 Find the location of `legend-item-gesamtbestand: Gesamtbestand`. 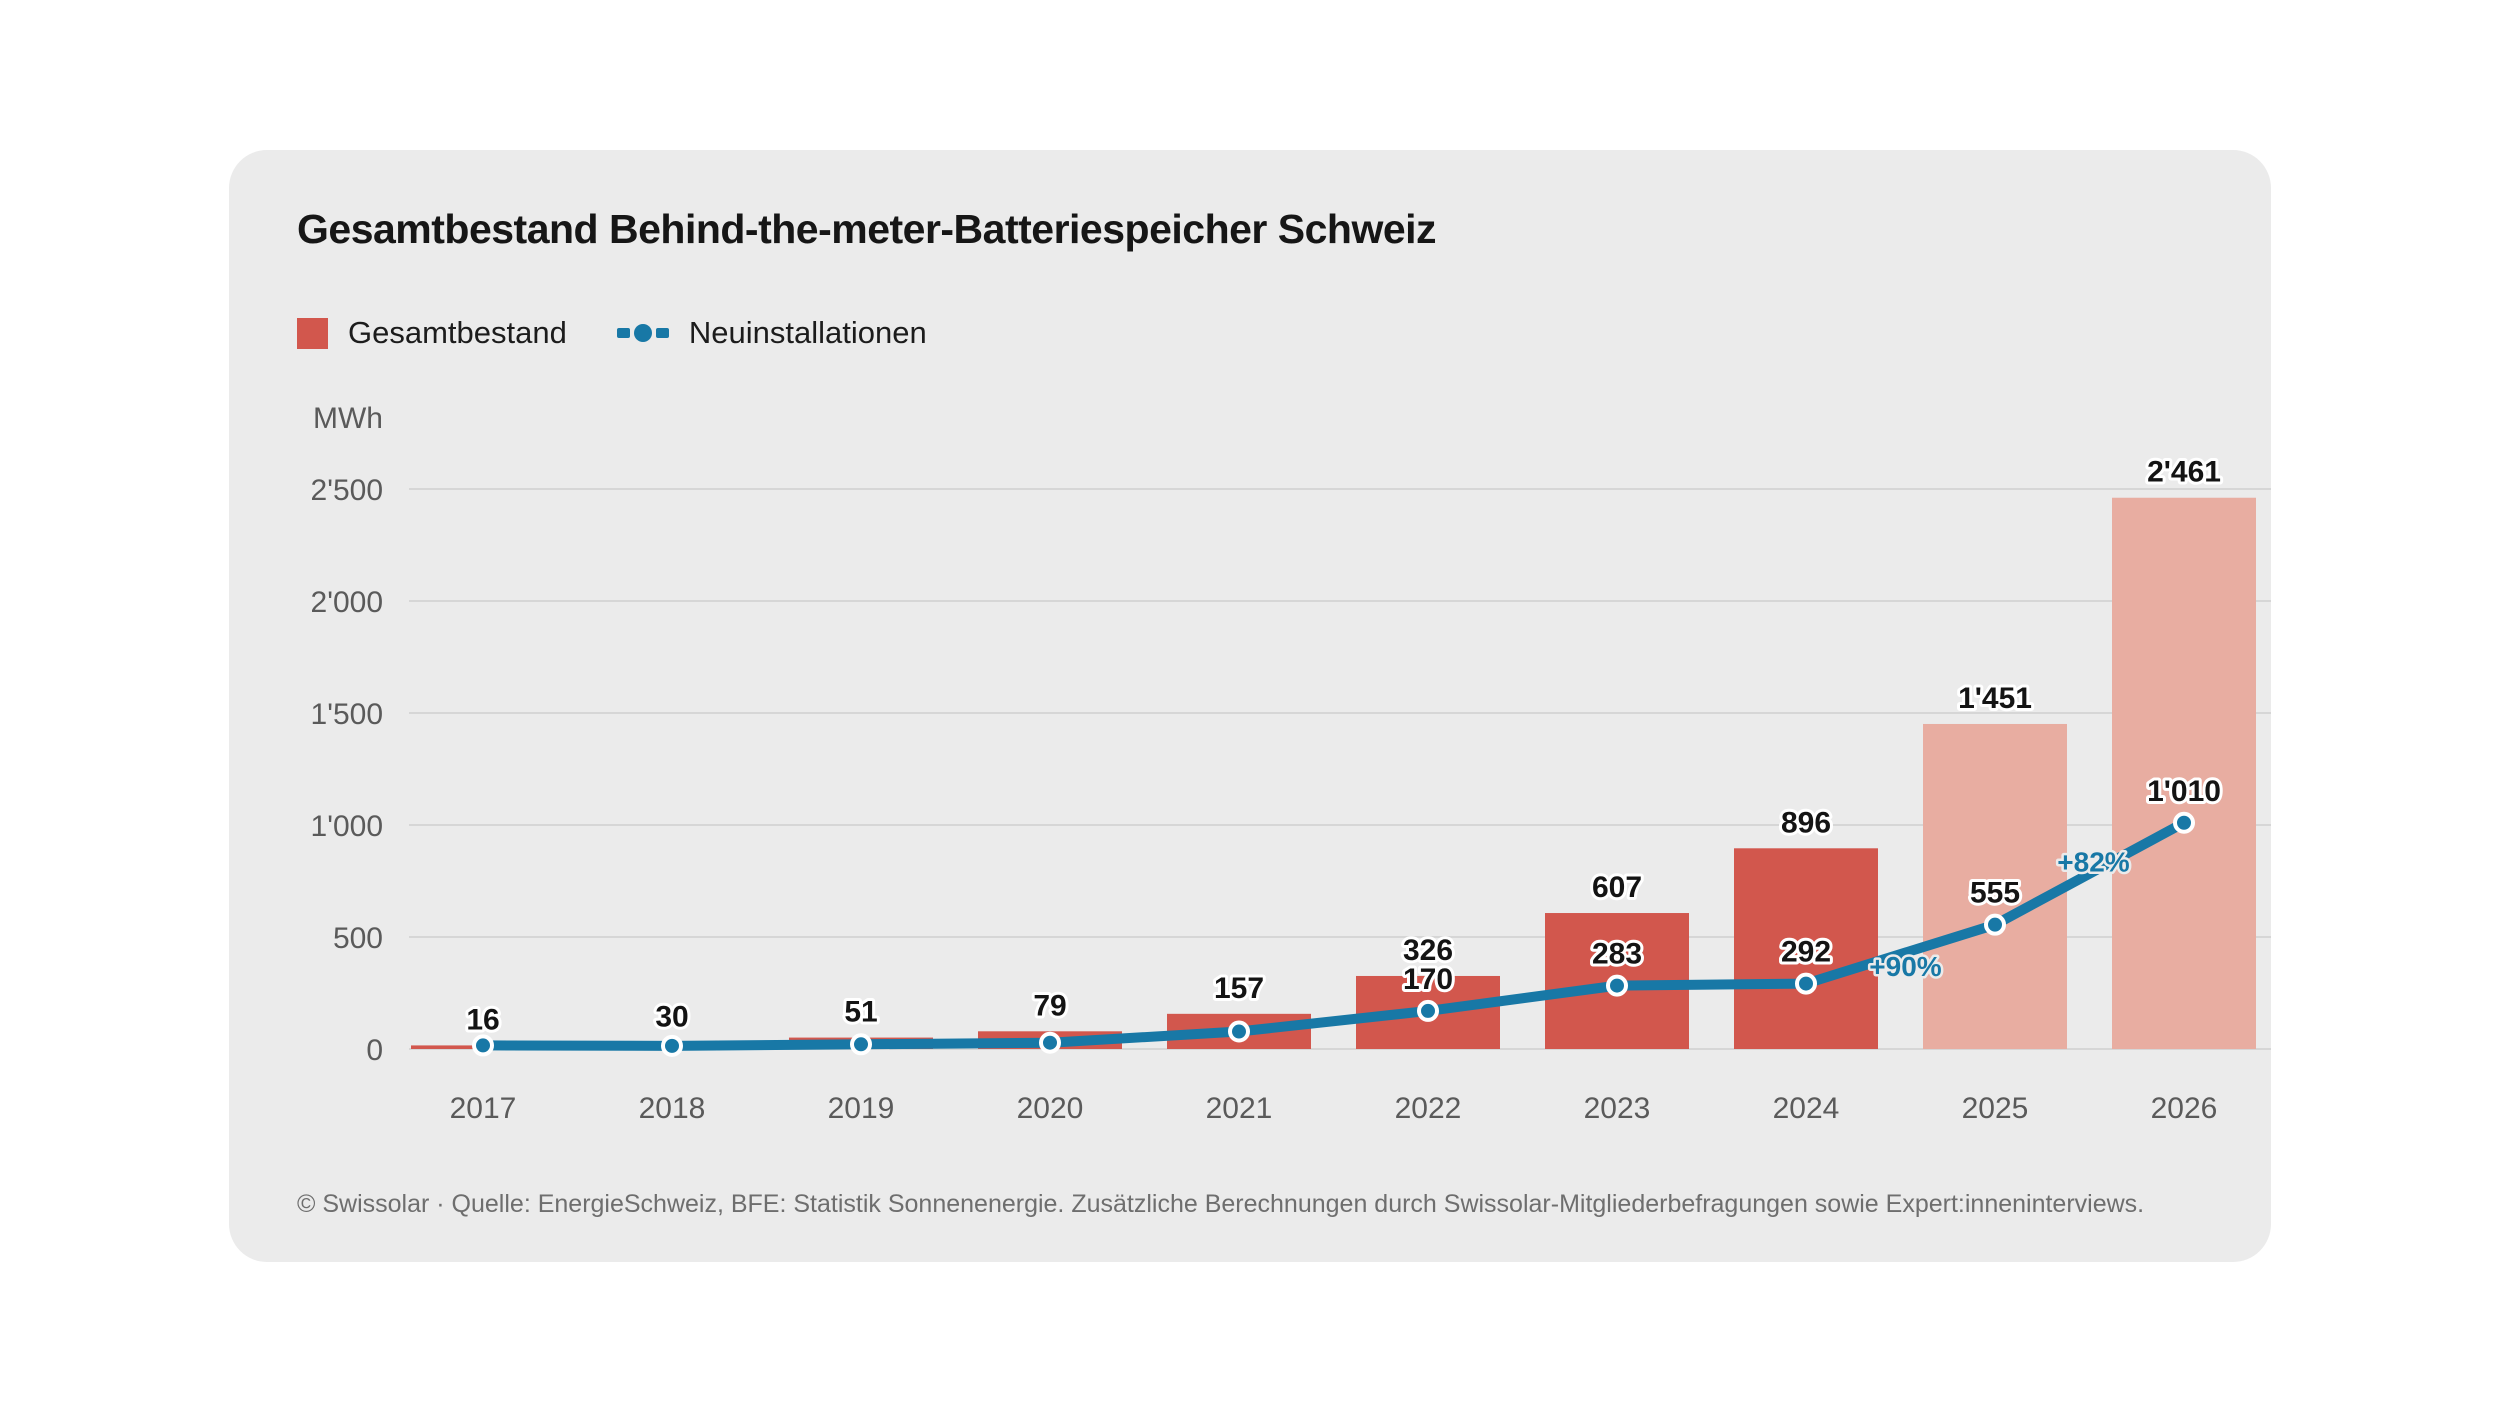

legend-item-gesamtbestand: Gesamtbestand is located at coordinates (432, 333).